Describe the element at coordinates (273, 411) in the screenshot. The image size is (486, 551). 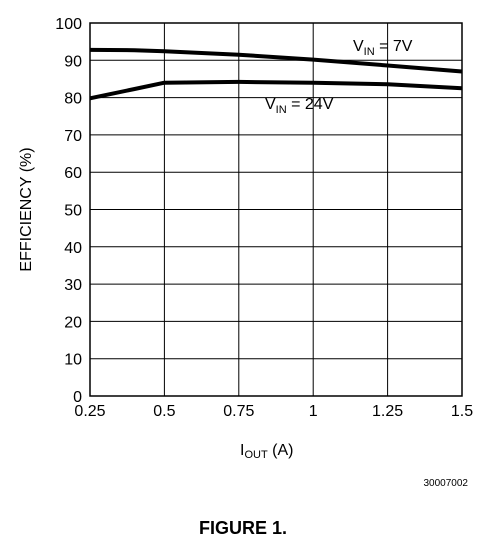
I see `x-ticks: 0.25 0.5 0.75 1 1.25 1.5` at that location.